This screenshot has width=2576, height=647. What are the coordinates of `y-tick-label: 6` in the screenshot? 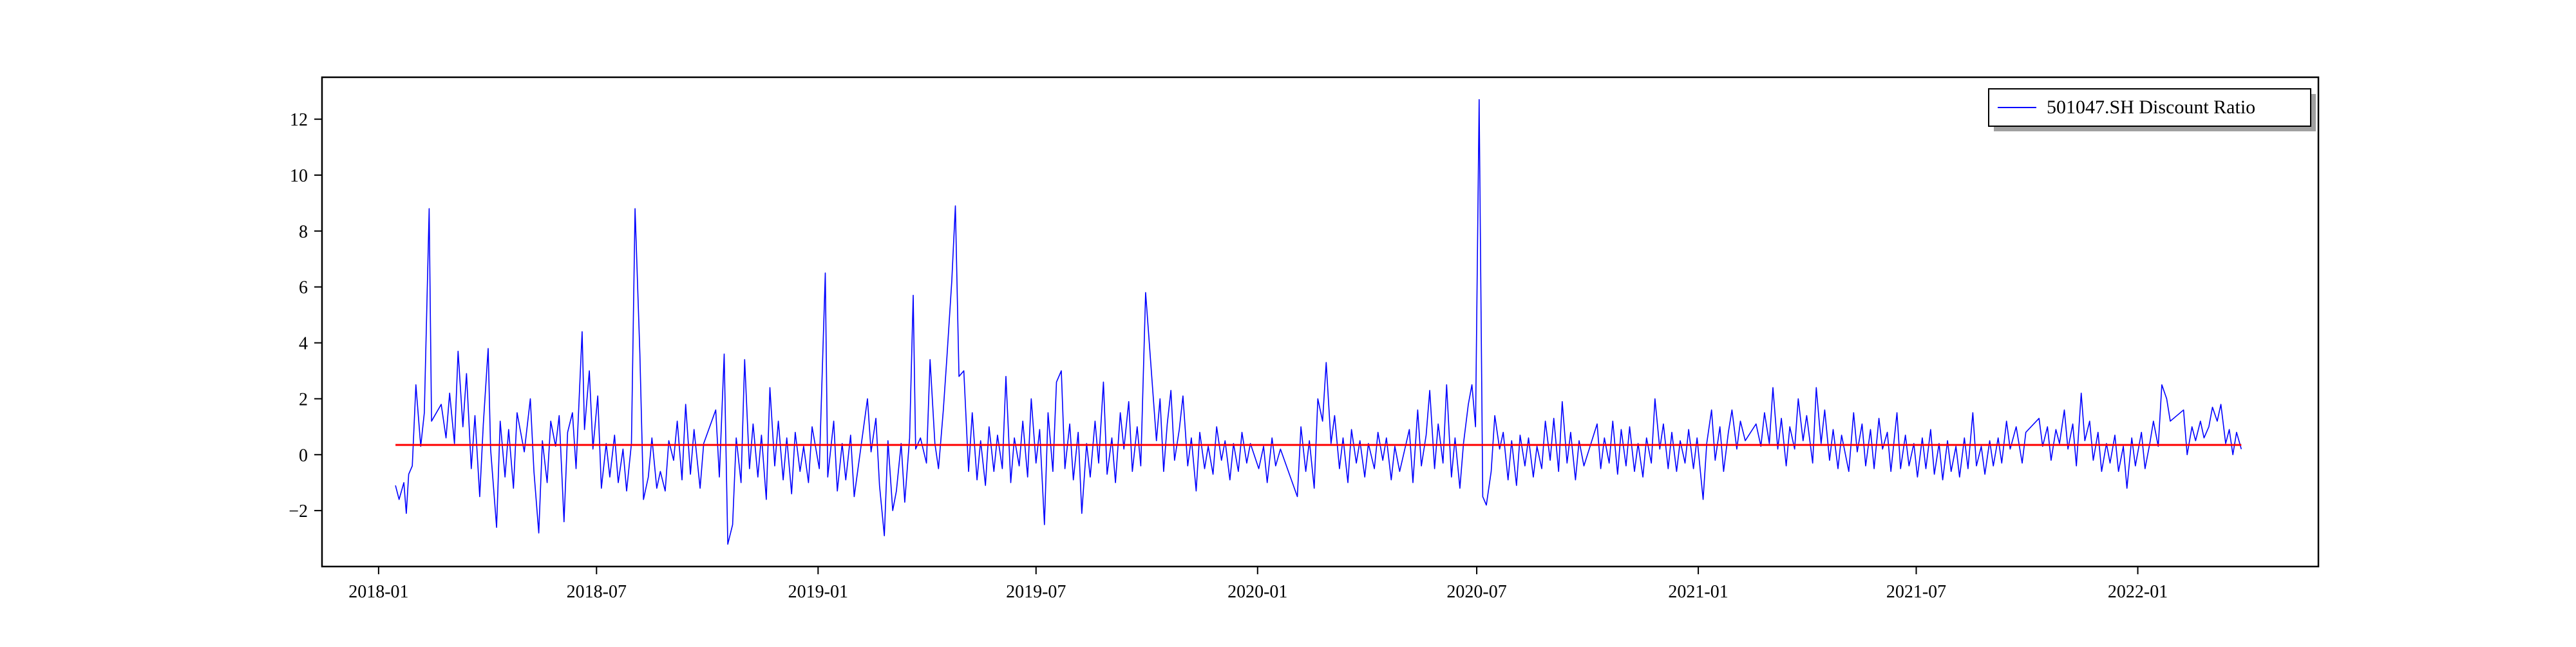 It's located at (303, 288).